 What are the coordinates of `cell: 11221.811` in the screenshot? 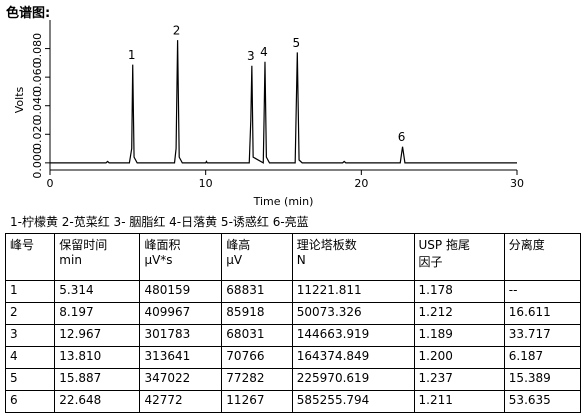 It's located at (353, 291).